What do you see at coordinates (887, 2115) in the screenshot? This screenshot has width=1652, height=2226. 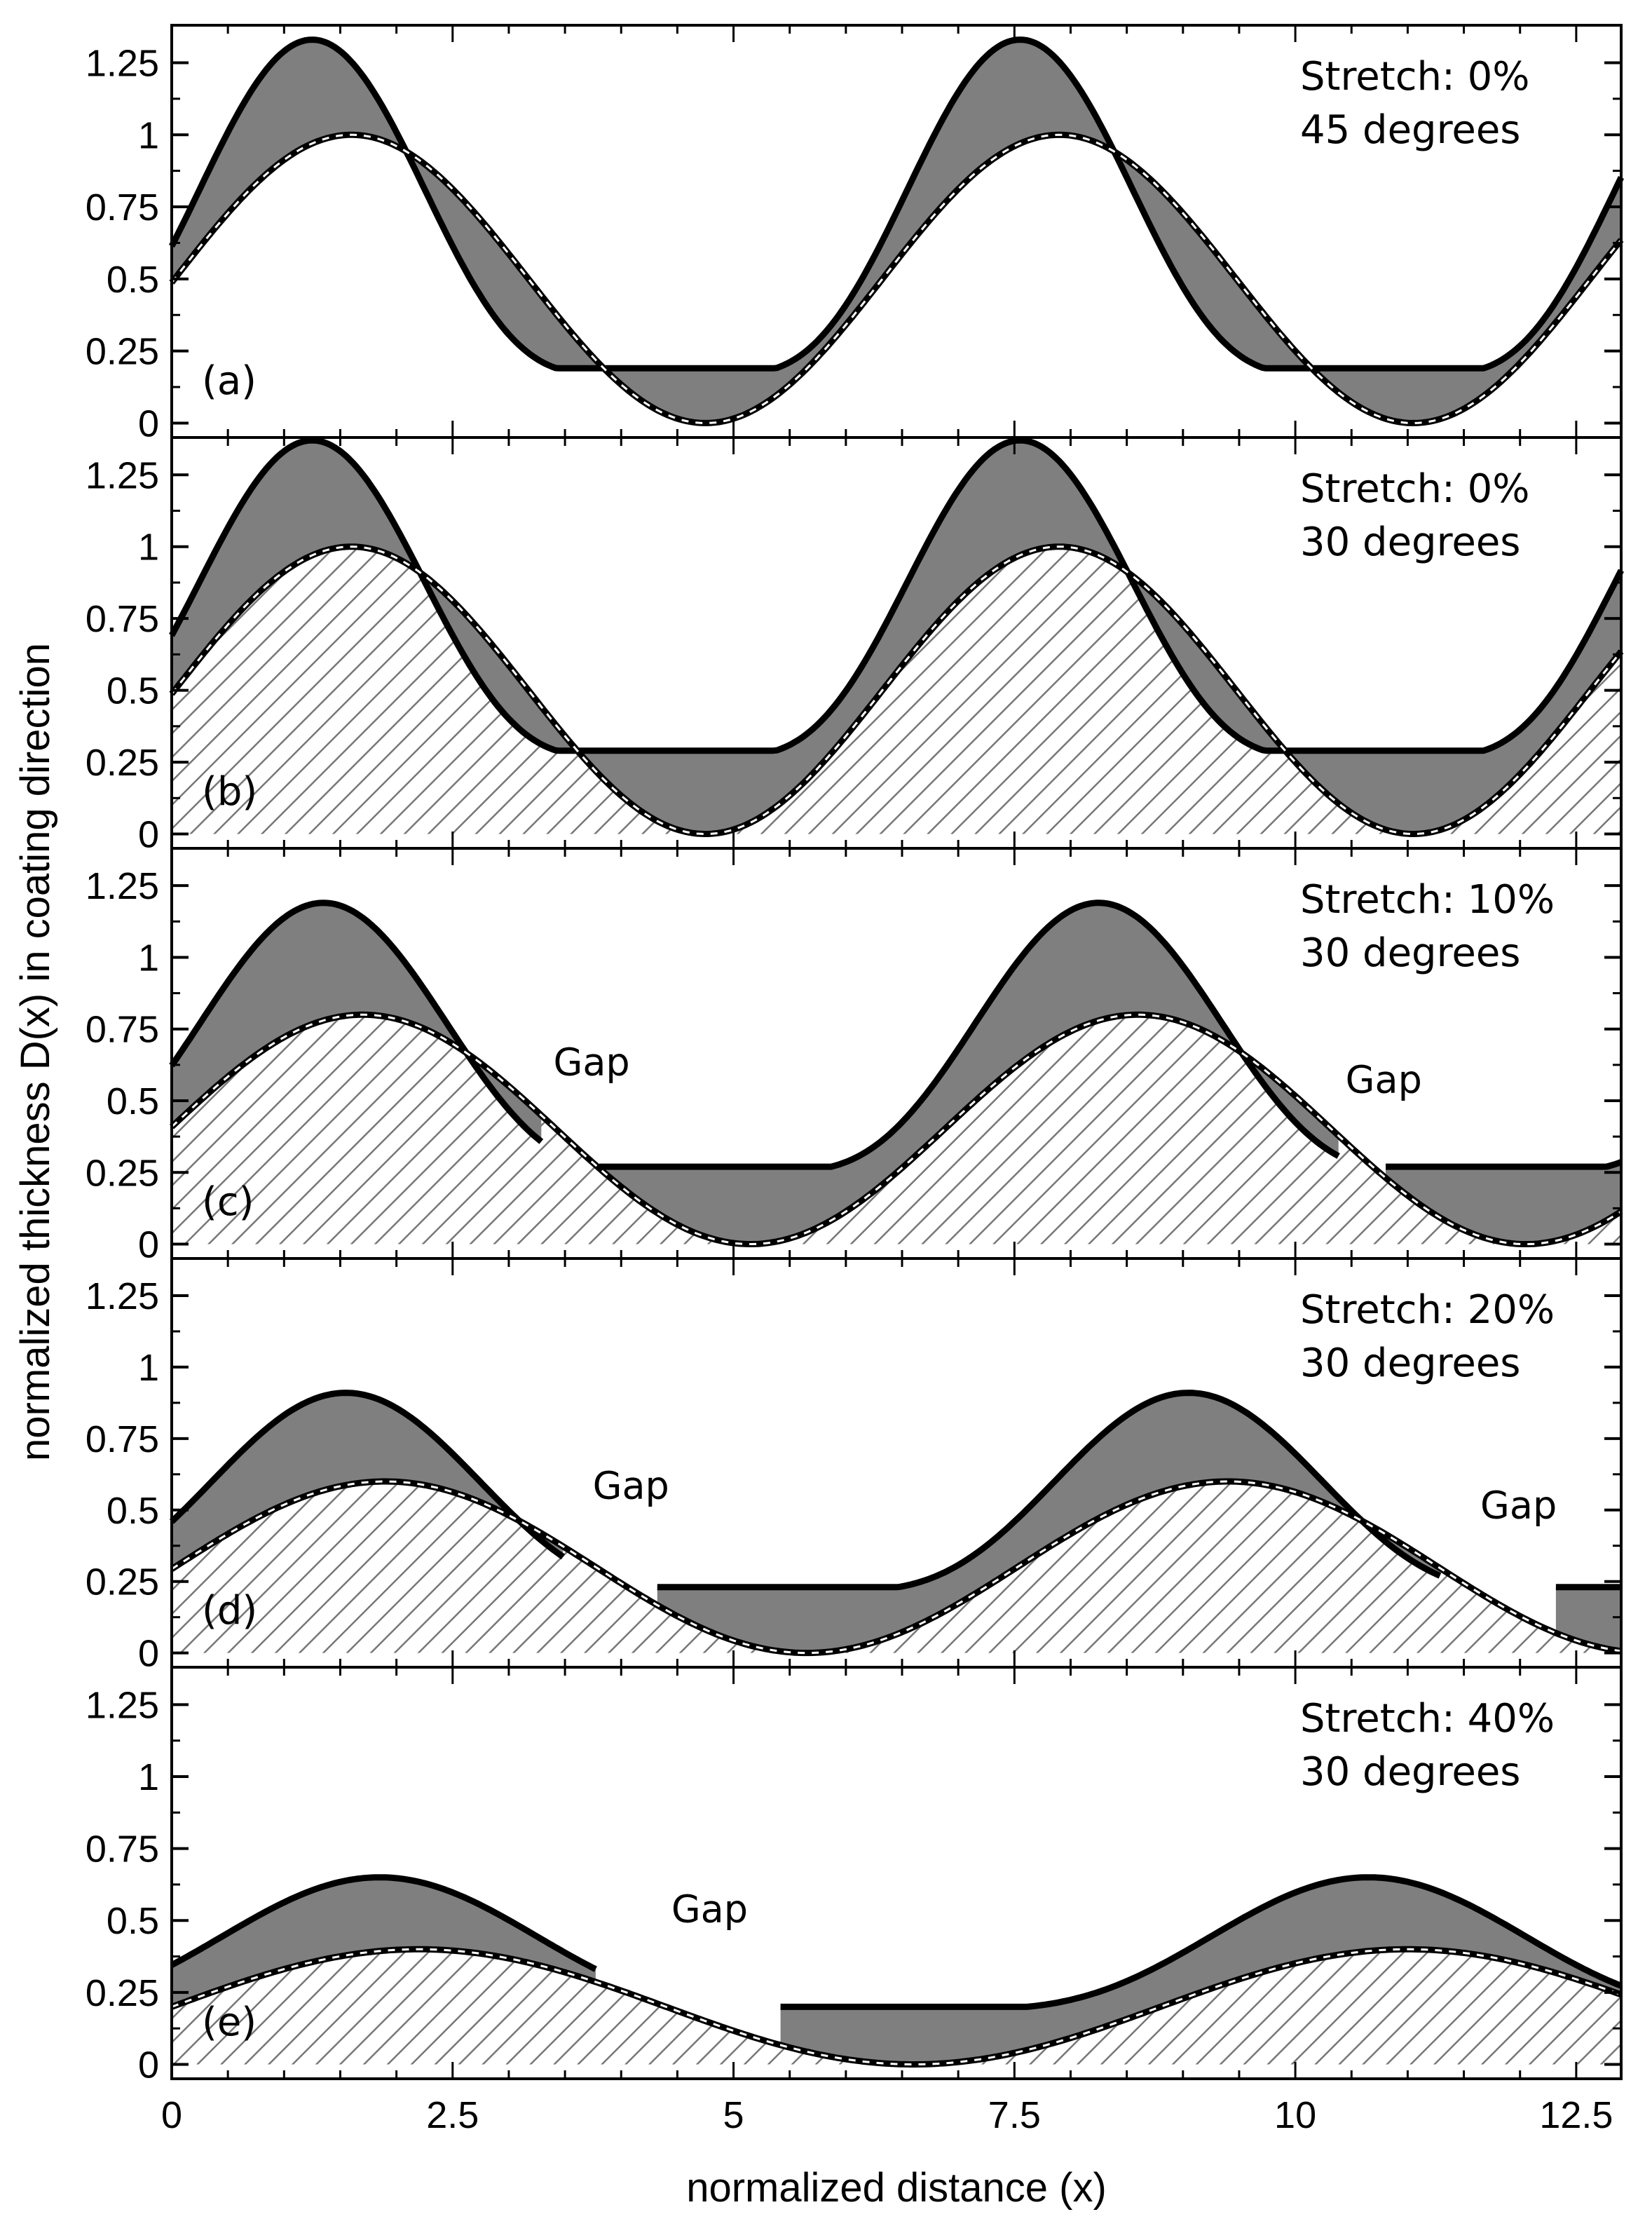 I see `x-axis: 0 2.5 5 7.5 10 12.5` at bounding box center [887, 2115].